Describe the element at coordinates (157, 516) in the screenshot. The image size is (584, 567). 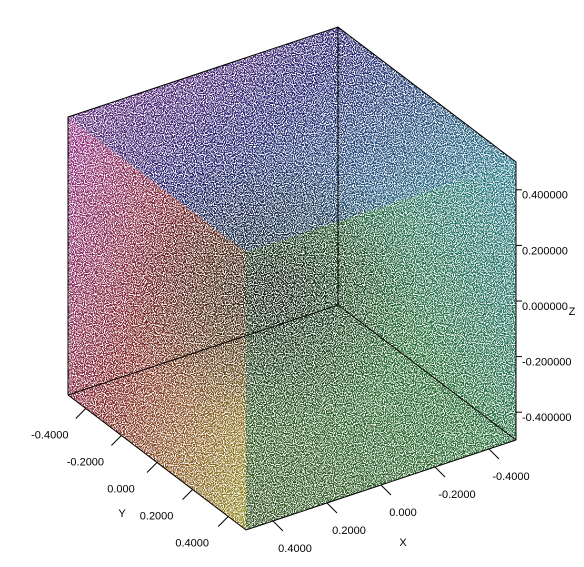
I see `y-tick-label: 0.2000` at that location.